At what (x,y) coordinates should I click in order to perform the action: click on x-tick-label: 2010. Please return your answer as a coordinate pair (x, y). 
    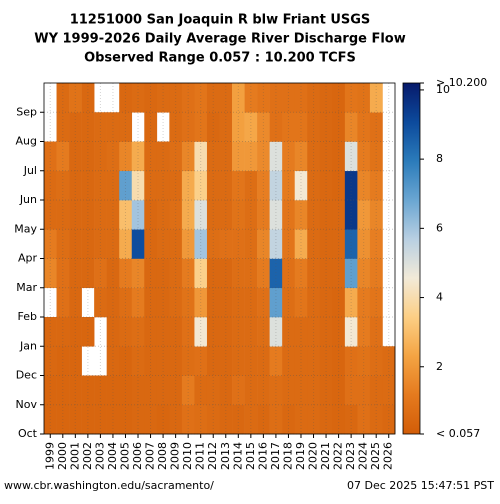
    Looking at the image, I should click on (187, 456).